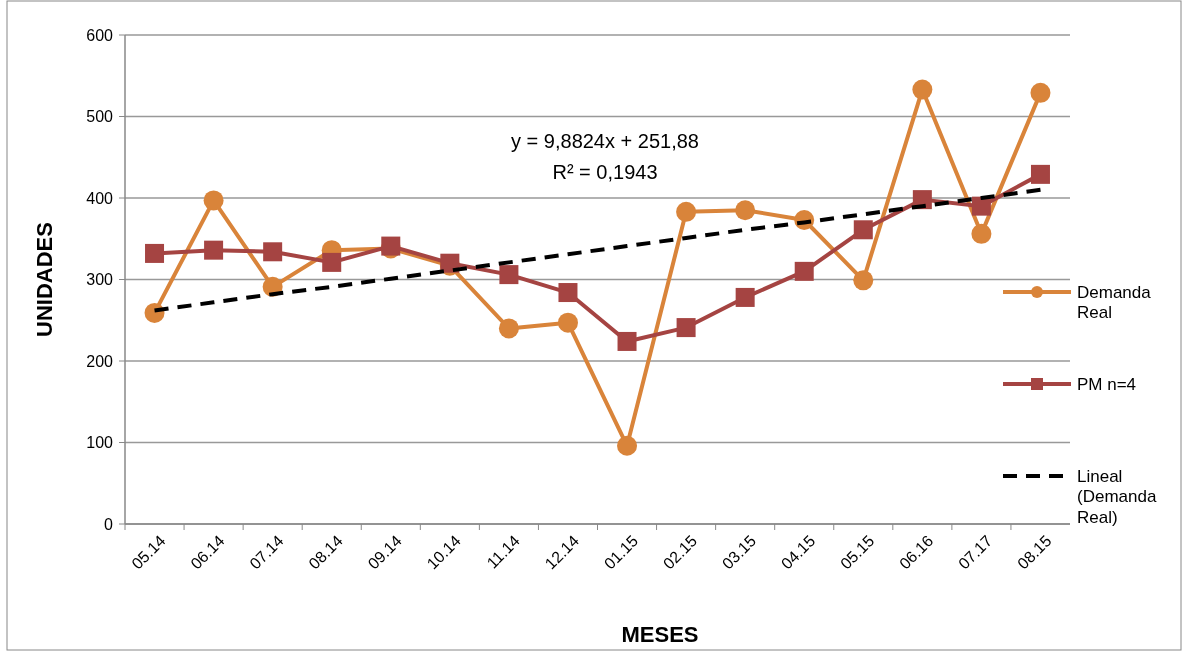  Describe the element at coordinates (44, 279) in the screenshot. I see `y-axis-title: UNIDADES` at that location.